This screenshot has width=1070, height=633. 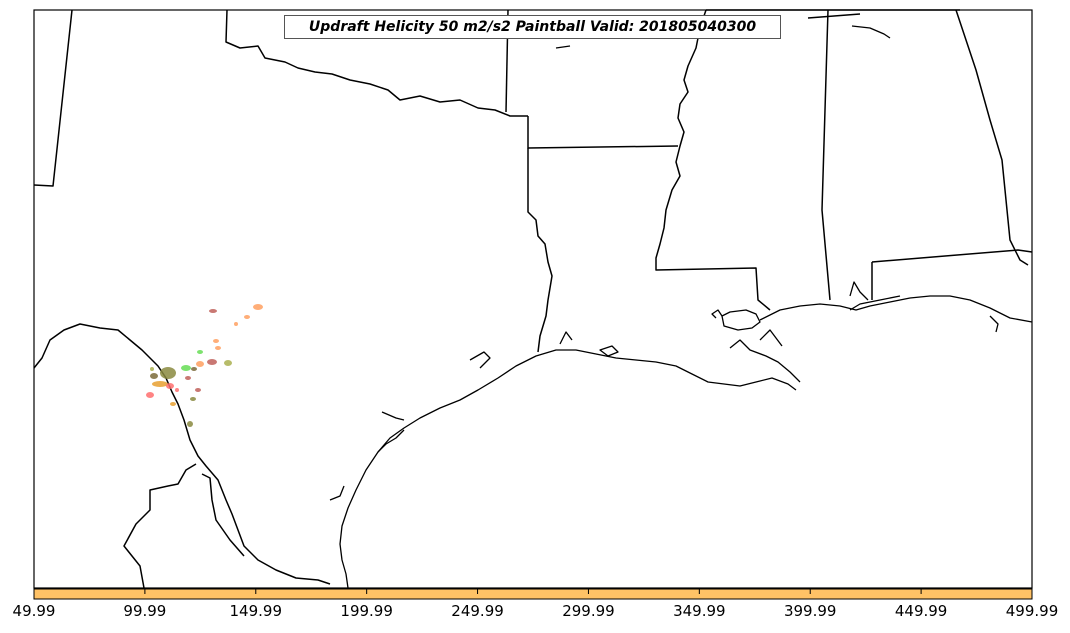 I want to click on colorbar-tick-label: 399.99, so click(x=810, y=611).